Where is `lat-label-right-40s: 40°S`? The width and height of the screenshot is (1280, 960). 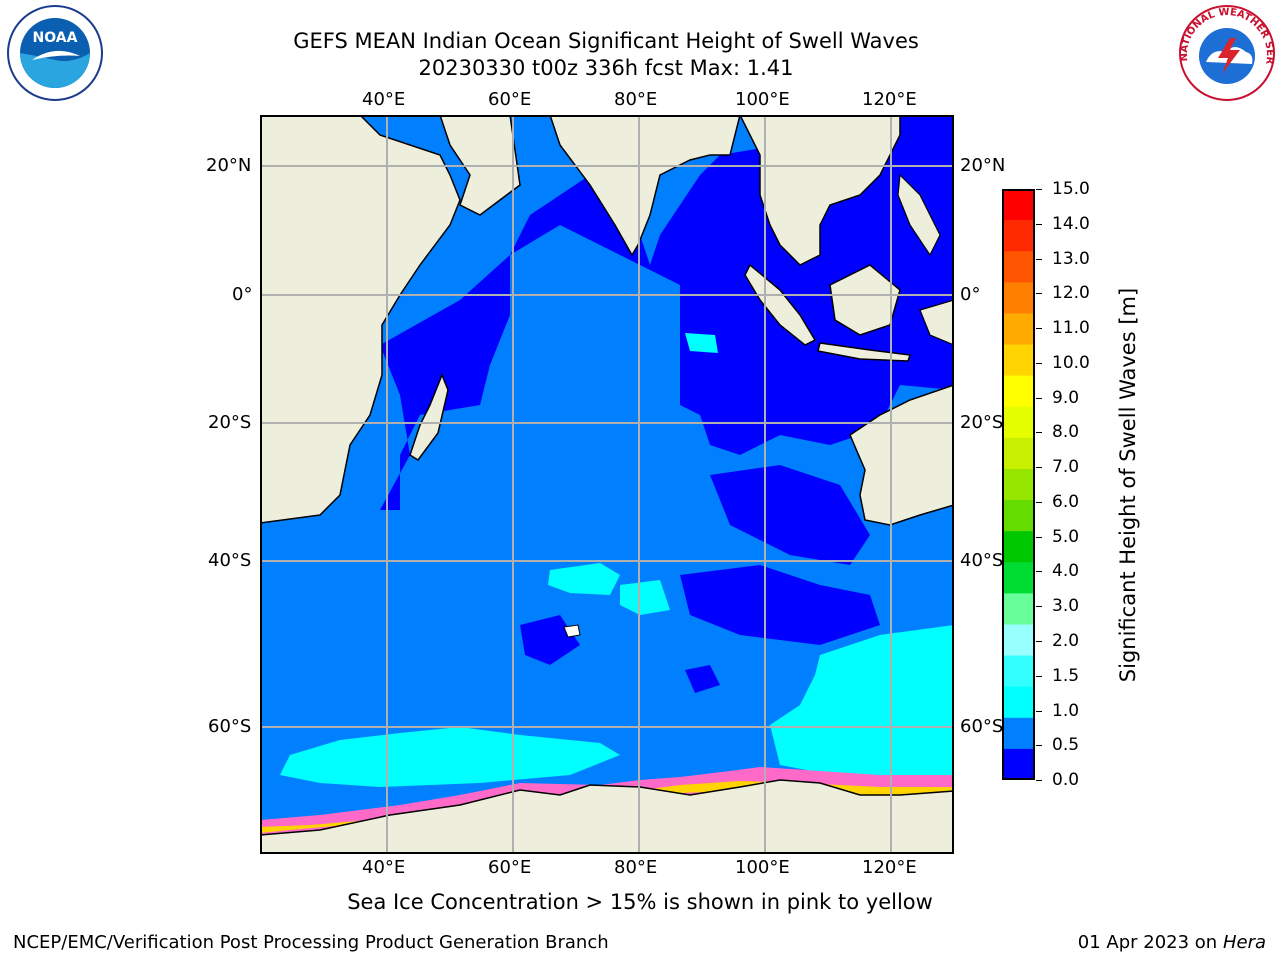 lat-label-right-40s: 40°S is located at coordinates (982, 560).